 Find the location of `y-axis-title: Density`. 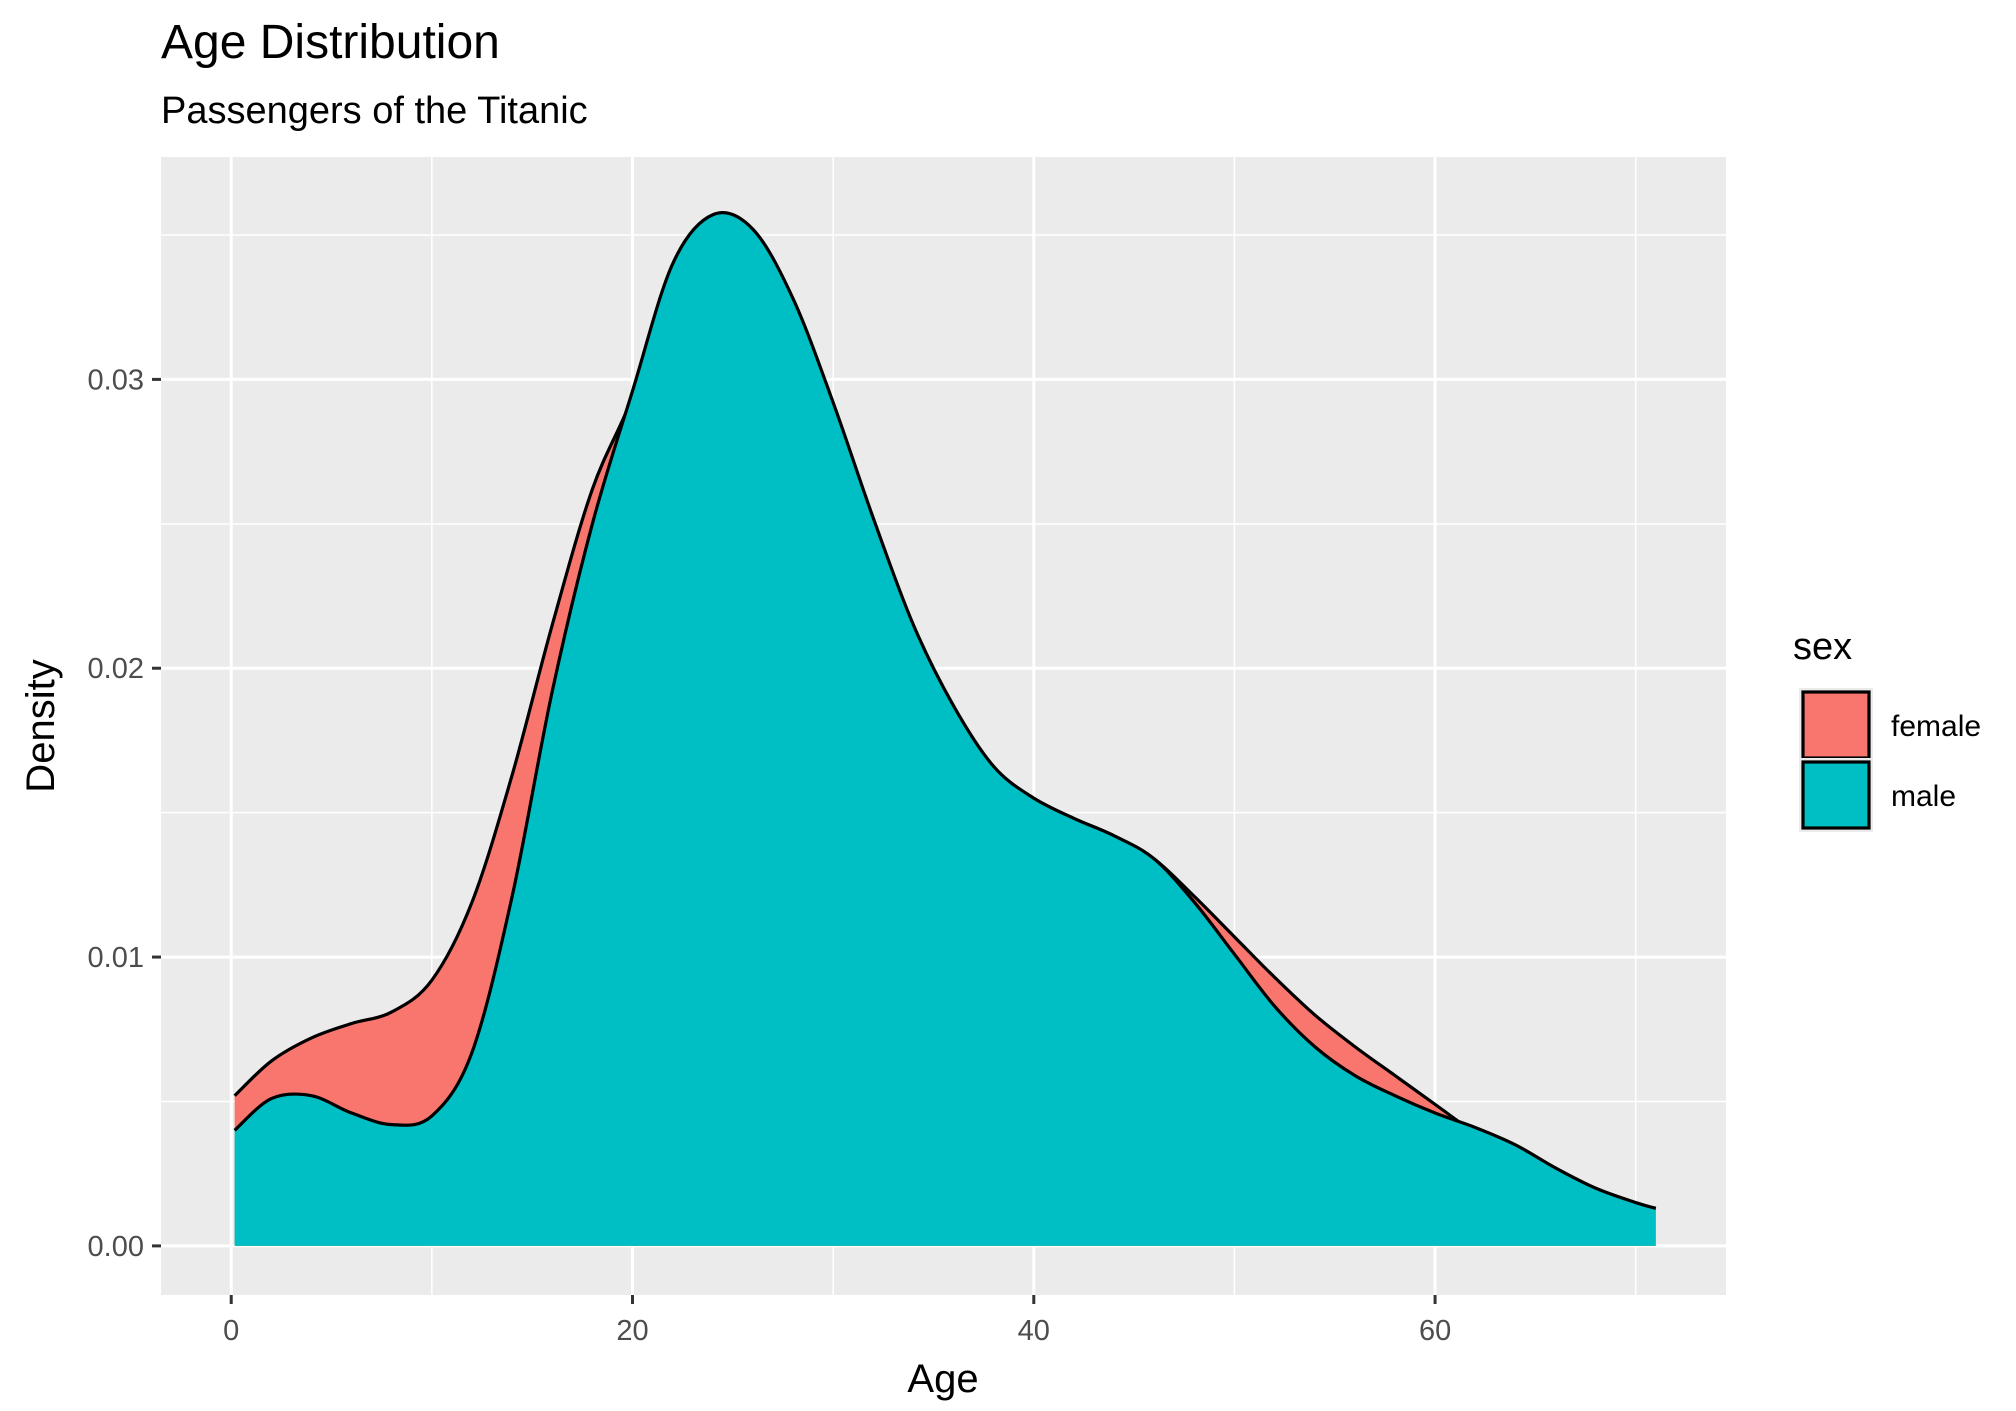

y-axis-title: Density is located at coordinates (41, 725).